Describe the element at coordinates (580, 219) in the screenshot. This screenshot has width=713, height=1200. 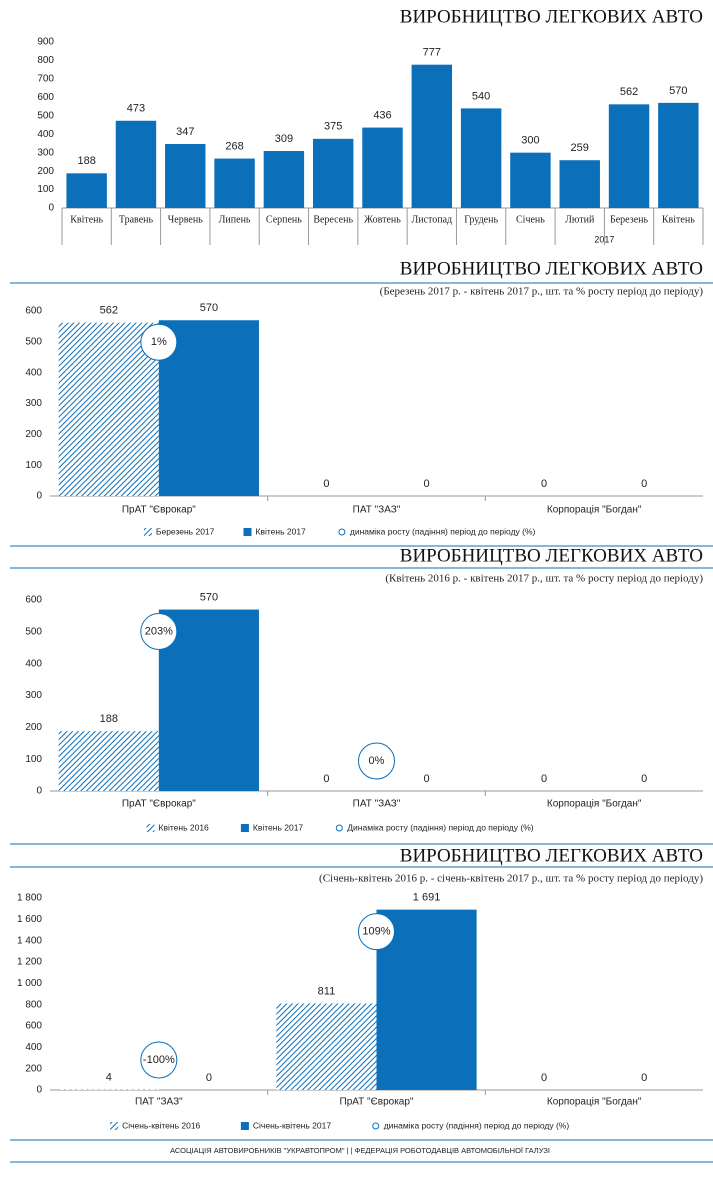
I see `x-tick-label: Лютий` at that location.